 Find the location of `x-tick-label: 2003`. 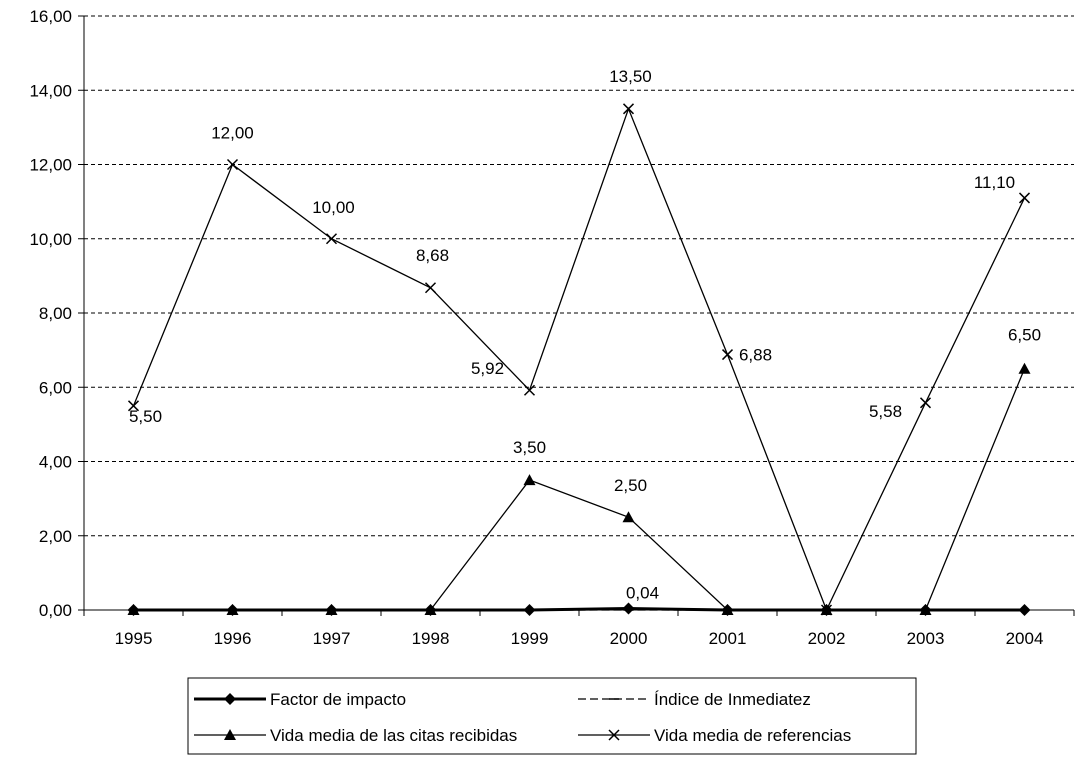

x-tick-label: 2003 is located at coordinates (926, 638).